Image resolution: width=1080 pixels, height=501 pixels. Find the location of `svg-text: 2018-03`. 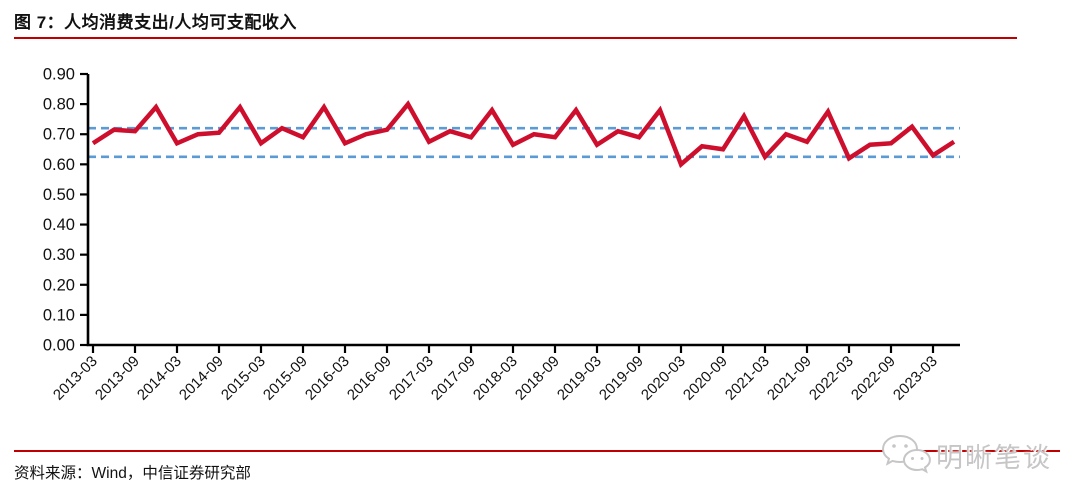

svg-text: 2018-03 is located at coordinates (495, 378).